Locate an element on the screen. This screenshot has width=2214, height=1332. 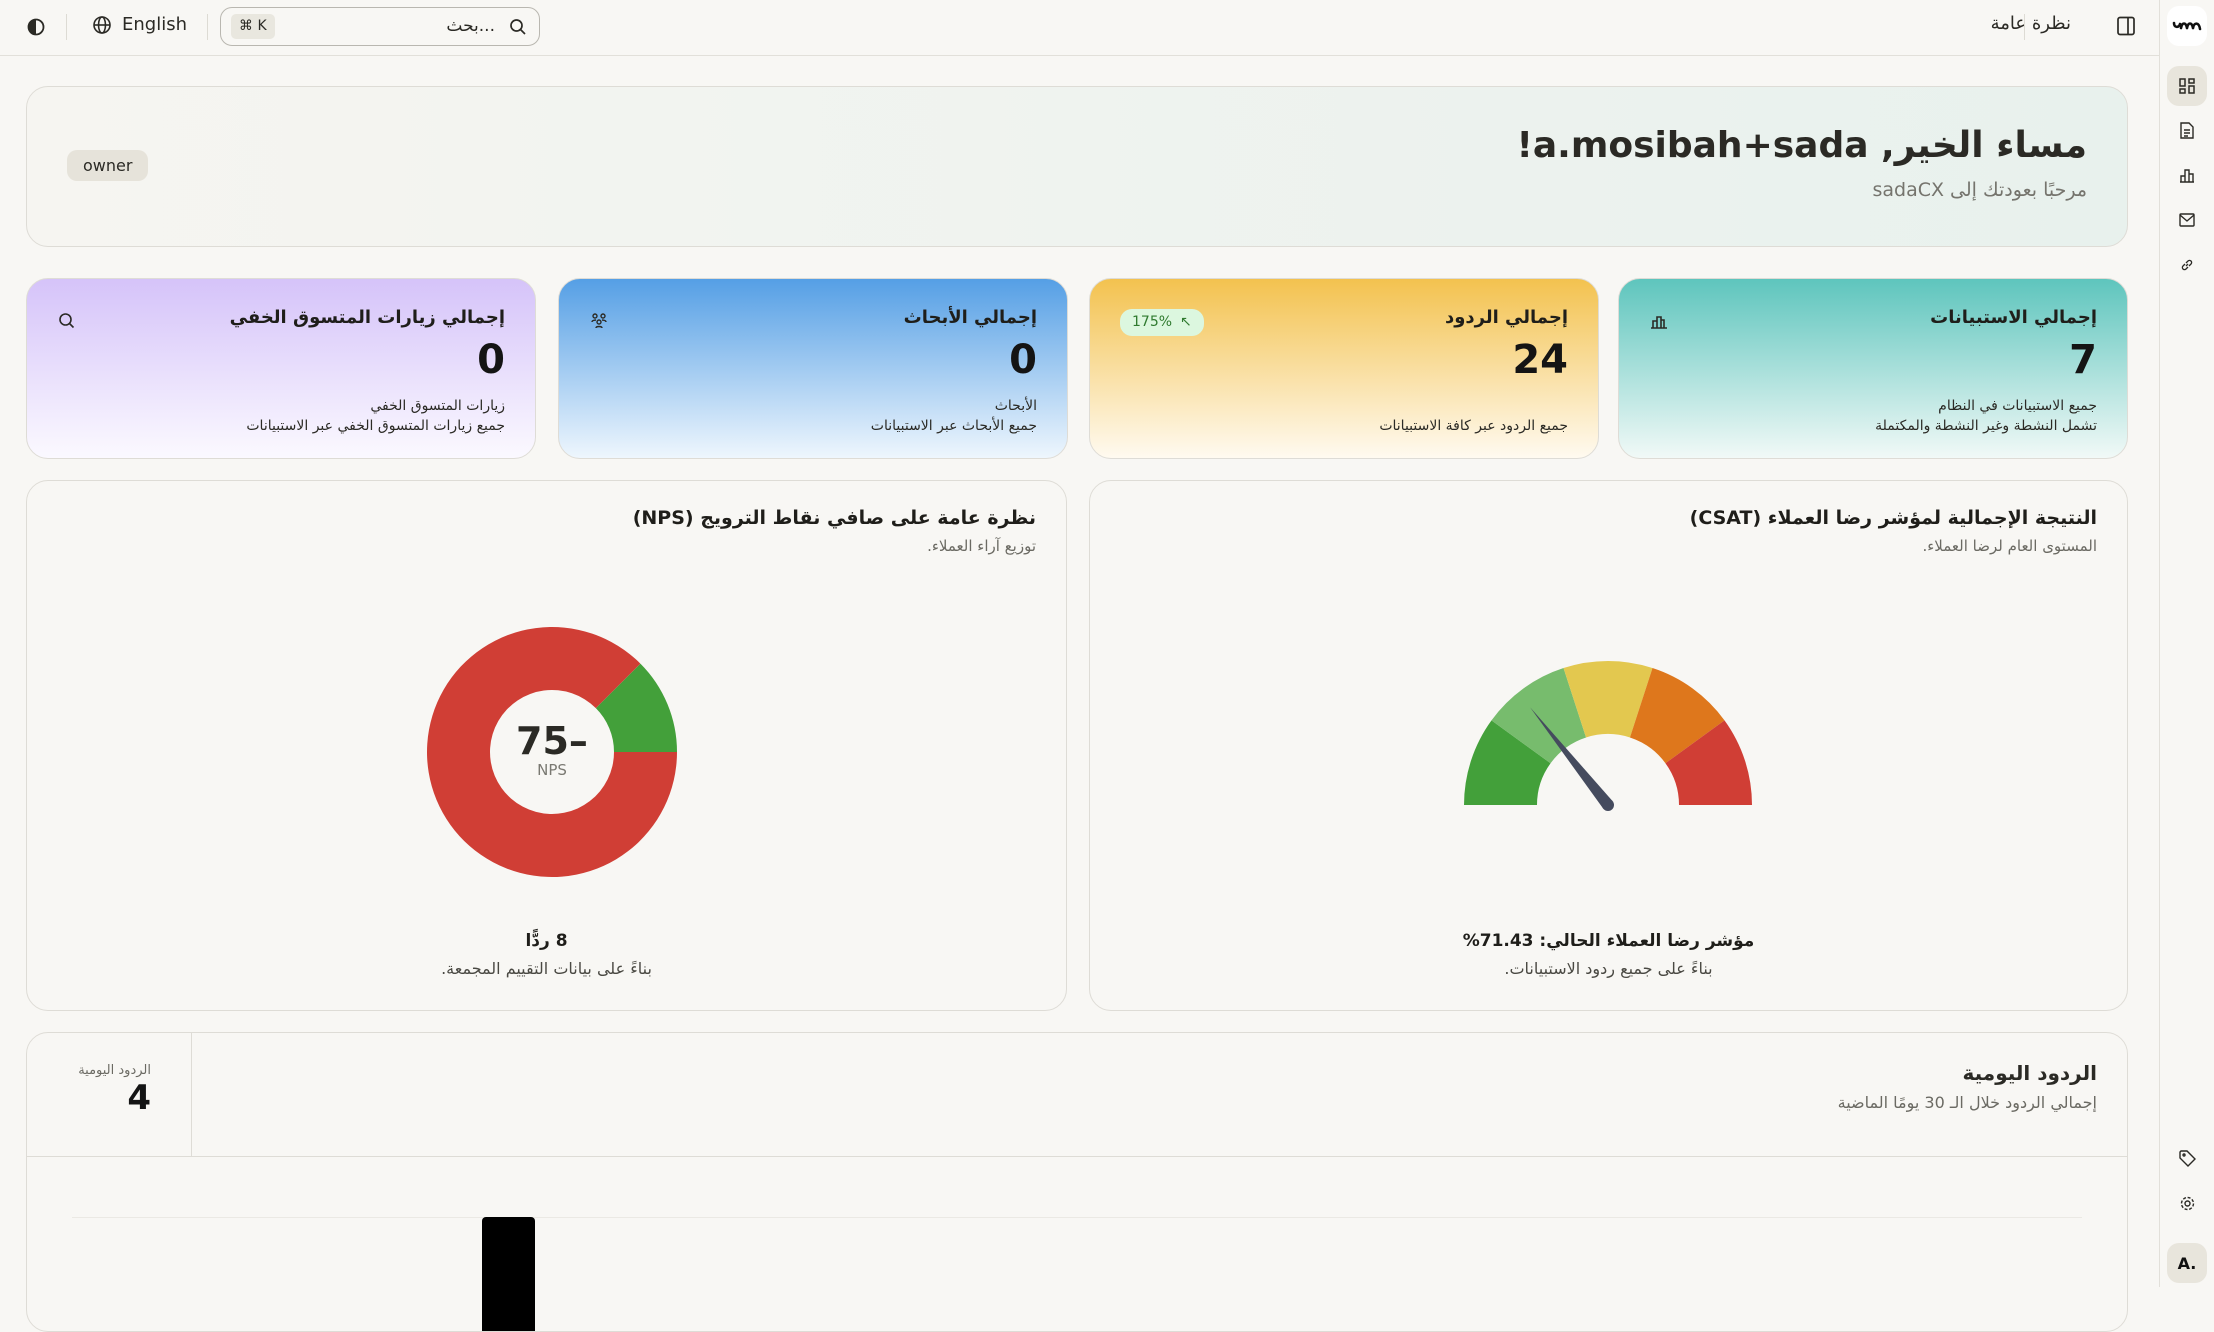
growth-value: 175% is located at coordinates (1152, 322).